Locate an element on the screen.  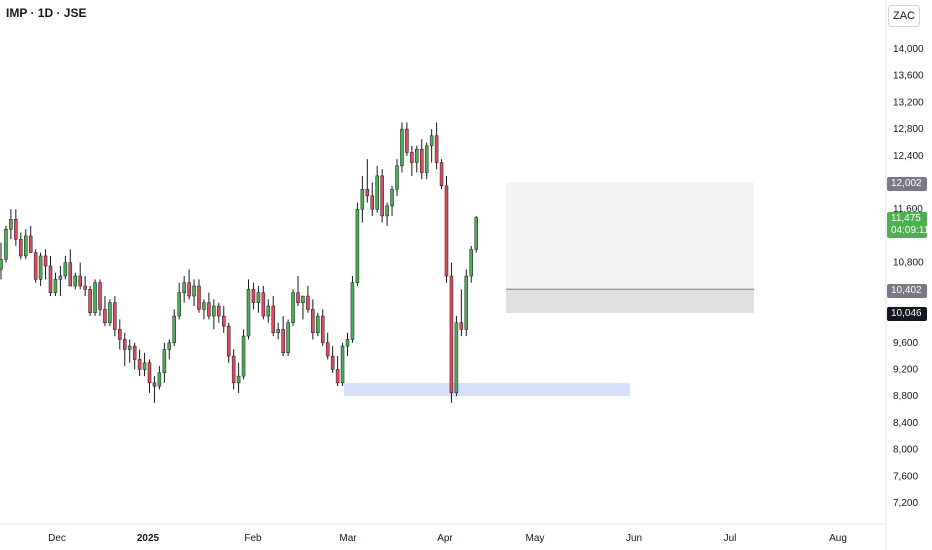
y-tick-label: 12,400 is located at coordinates (908, 156).